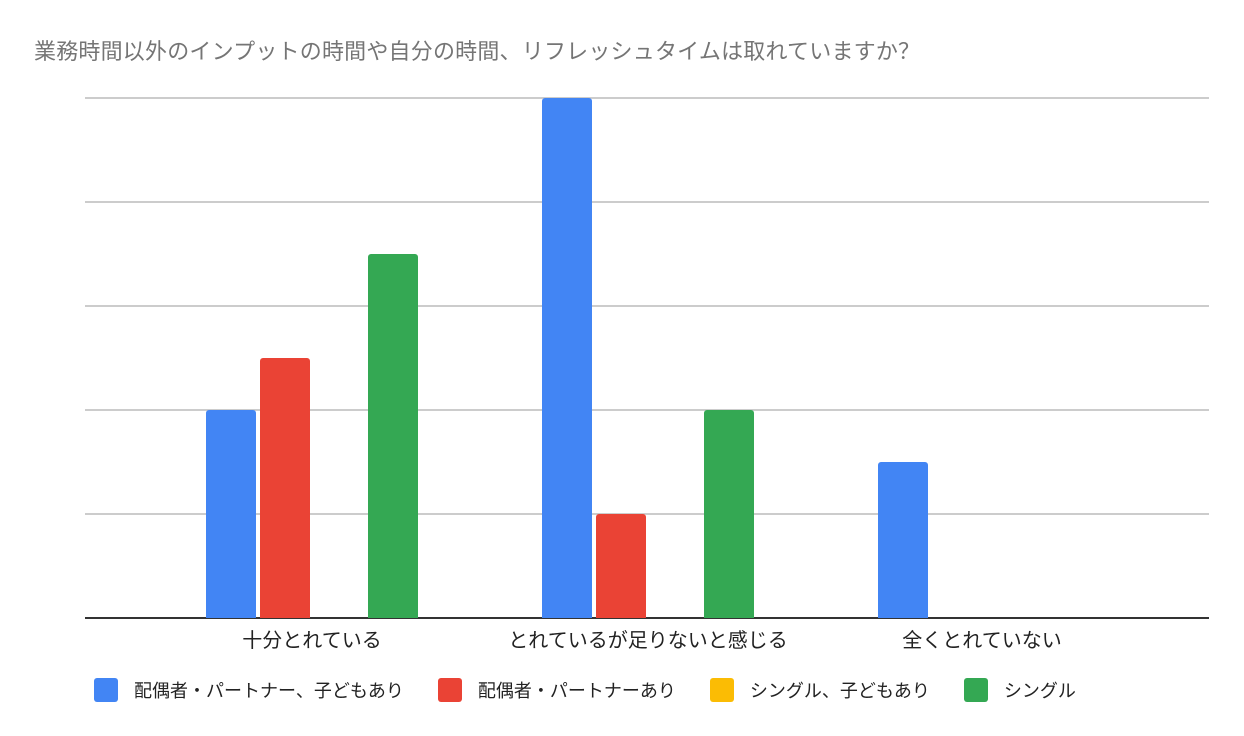  Describe the element at coordinates (648, 640) in the screenshot. I see `x-tick-label: とれているが足りないと感じる` at that location.